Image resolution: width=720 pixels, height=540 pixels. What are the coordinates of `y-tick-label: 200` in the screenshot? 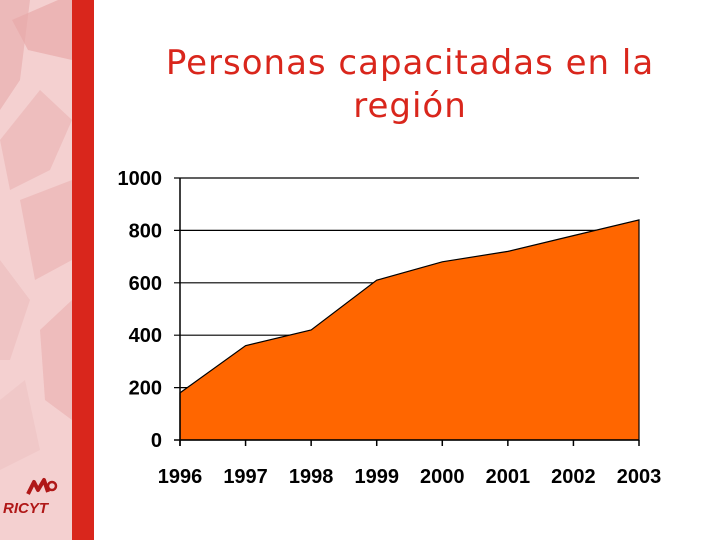 It's located at (145, 389).